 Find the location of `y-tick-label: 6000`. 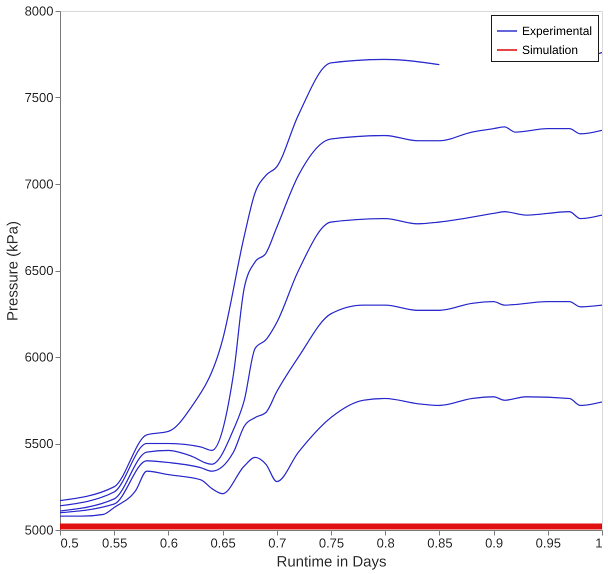

y-tick-label: 6000 is located at coordinates (39, 357).